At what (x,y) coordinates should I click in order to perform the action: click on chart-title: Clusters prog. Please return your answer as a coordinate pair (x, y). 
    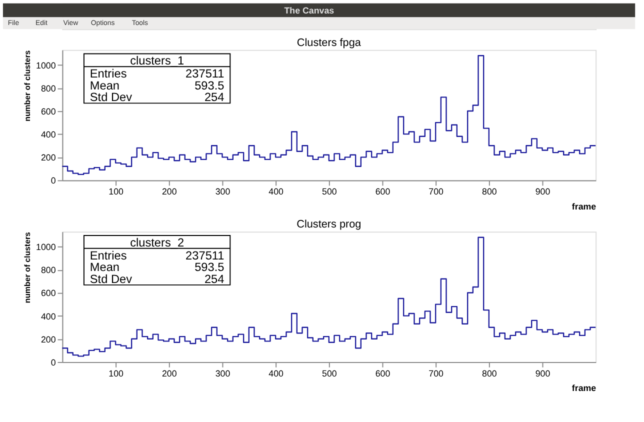
    Looking at the image, I should click on (329, 224).